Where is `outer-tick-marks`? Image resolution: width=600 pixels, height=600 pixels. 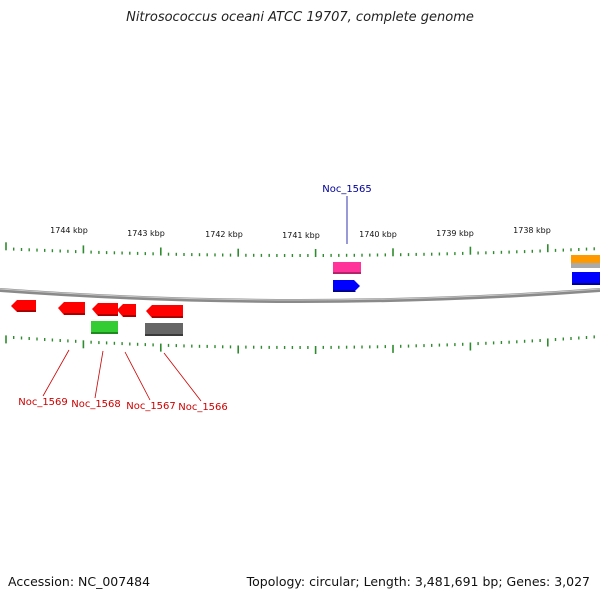
outer-tick-marks is located at coordinates (300, 249).